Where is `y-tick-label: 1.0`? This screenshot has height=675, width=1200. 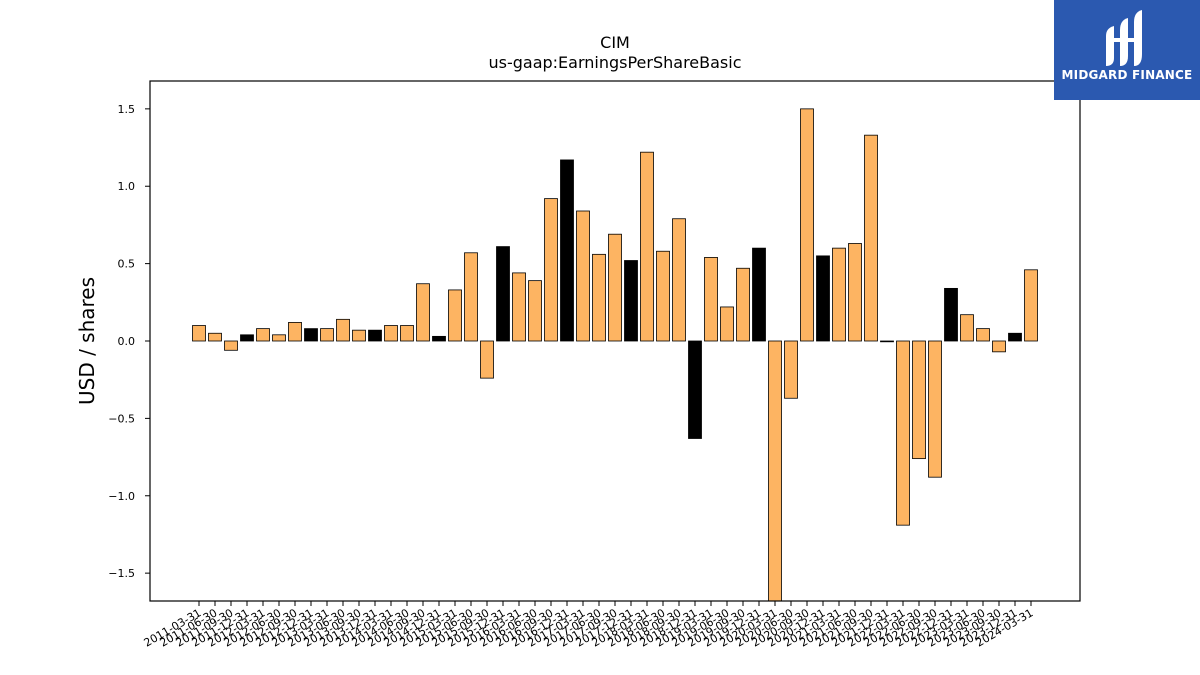 y-tick-label: 1.0 is located at coordinates (127, 186).